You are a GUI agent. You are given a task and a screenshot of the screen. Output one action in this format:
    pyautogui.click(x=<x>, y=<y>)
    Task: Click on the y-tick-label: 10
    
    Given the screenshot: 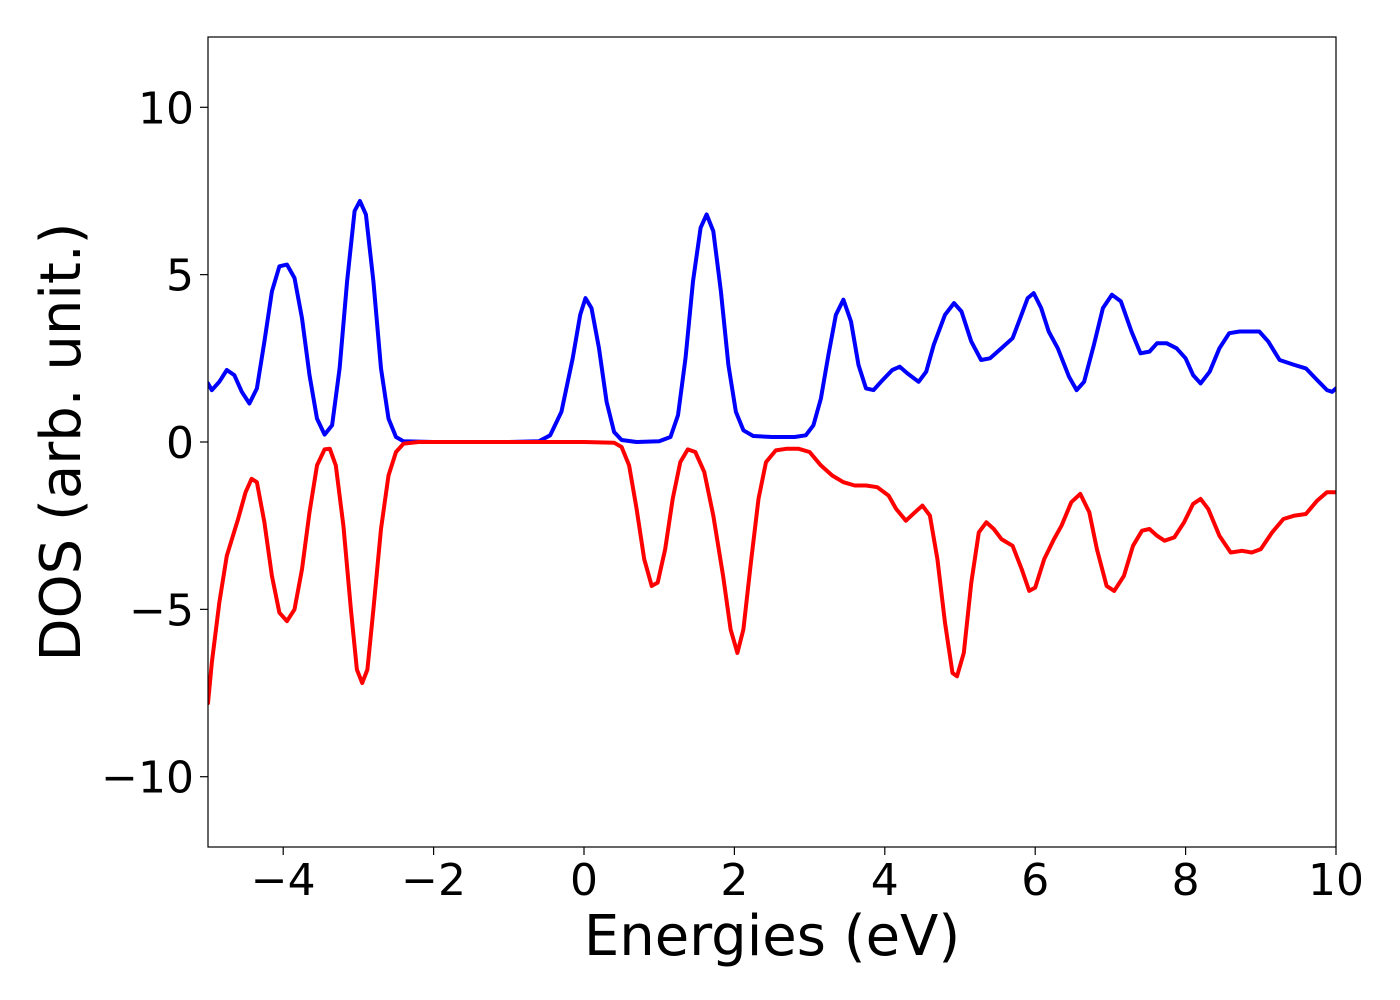 What is the action you would take?
    pyautogui.click(x=166, y=108)
    